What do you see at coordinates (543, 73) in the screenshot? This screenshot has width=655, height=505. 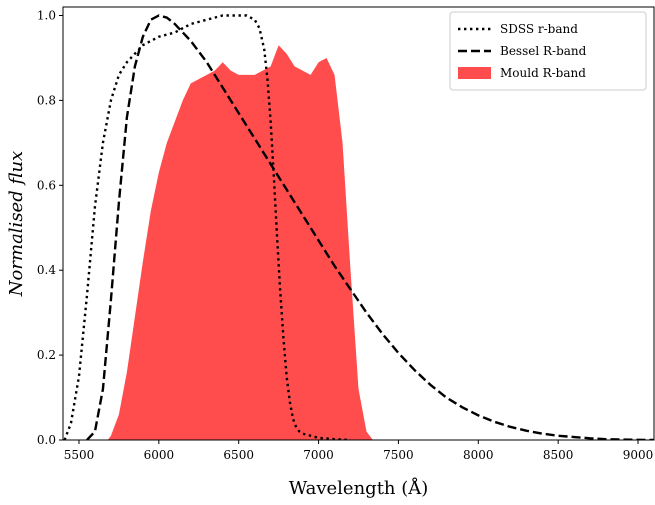 I see `legend-label-mould-r-band: Mould R-band` at bounding box center [543, 73].